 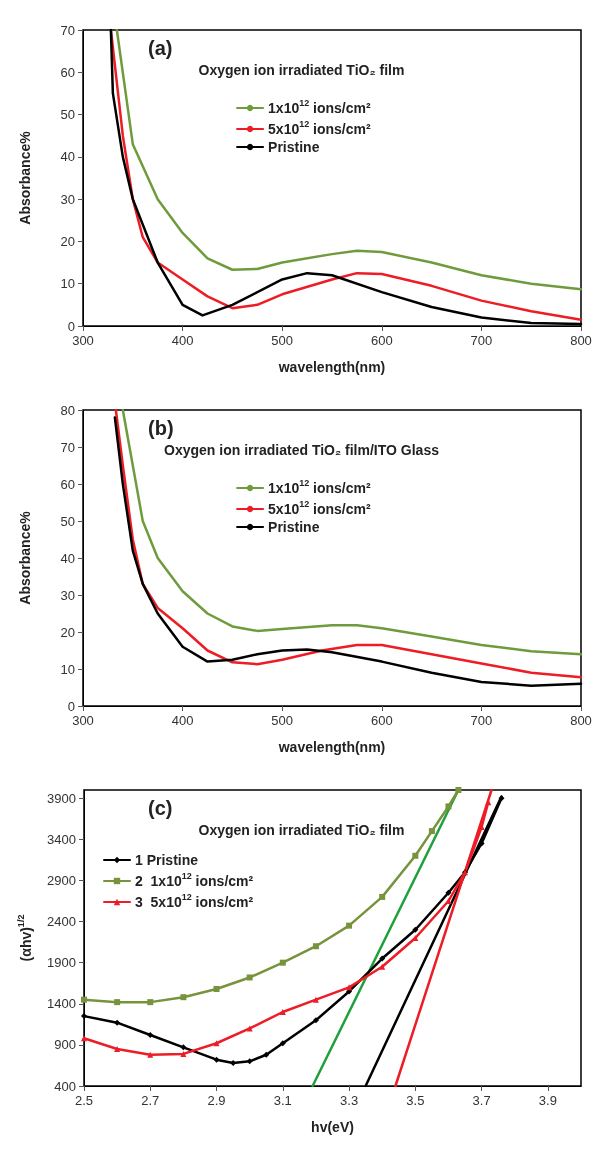 I want to click on x-tick-label: 3.9, so click(x=547, y=1100).